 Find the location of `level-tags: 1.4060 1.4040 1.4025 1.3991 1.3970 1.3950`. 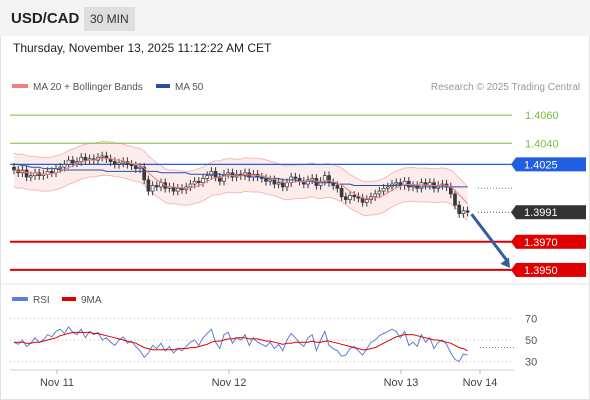

level-tags: 1.4060 1.4040 1.4025 1.3991 1.3970 1.3950 is located at coordinates (548, 193).